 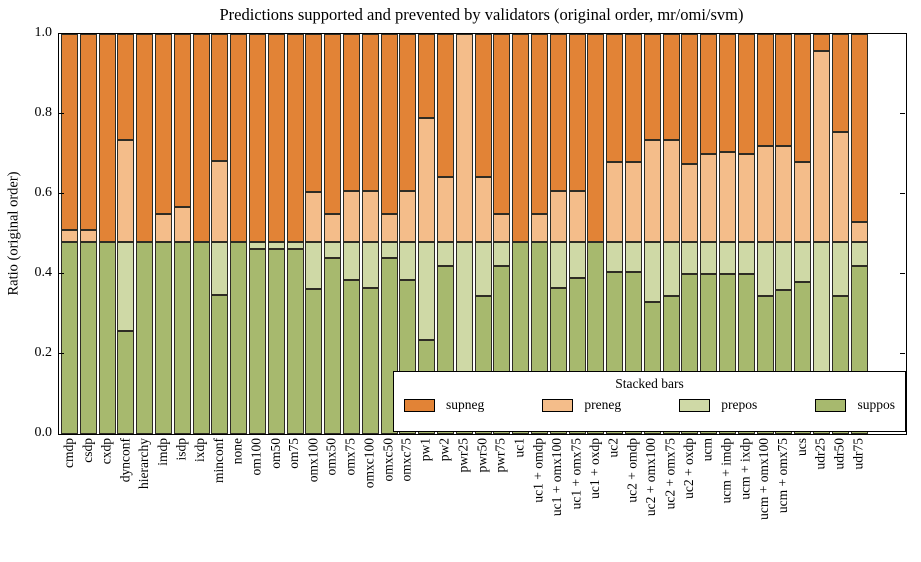 What do you see at coordinates (670, 474) in the screenshot?
I see `x-tick-label: uc2 + omx75` at bounding box center [670, 474].